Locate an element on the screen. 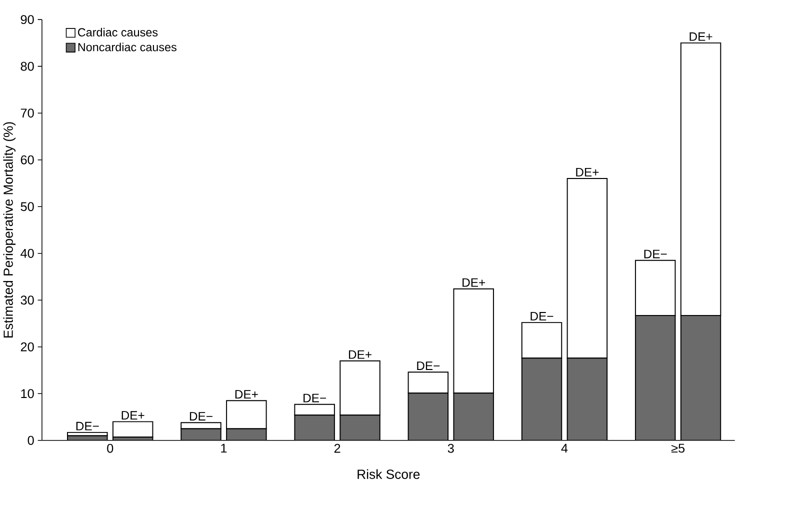 The image size is (803, 511). y-tick-label: 90 is located at coordinates (27, 19).